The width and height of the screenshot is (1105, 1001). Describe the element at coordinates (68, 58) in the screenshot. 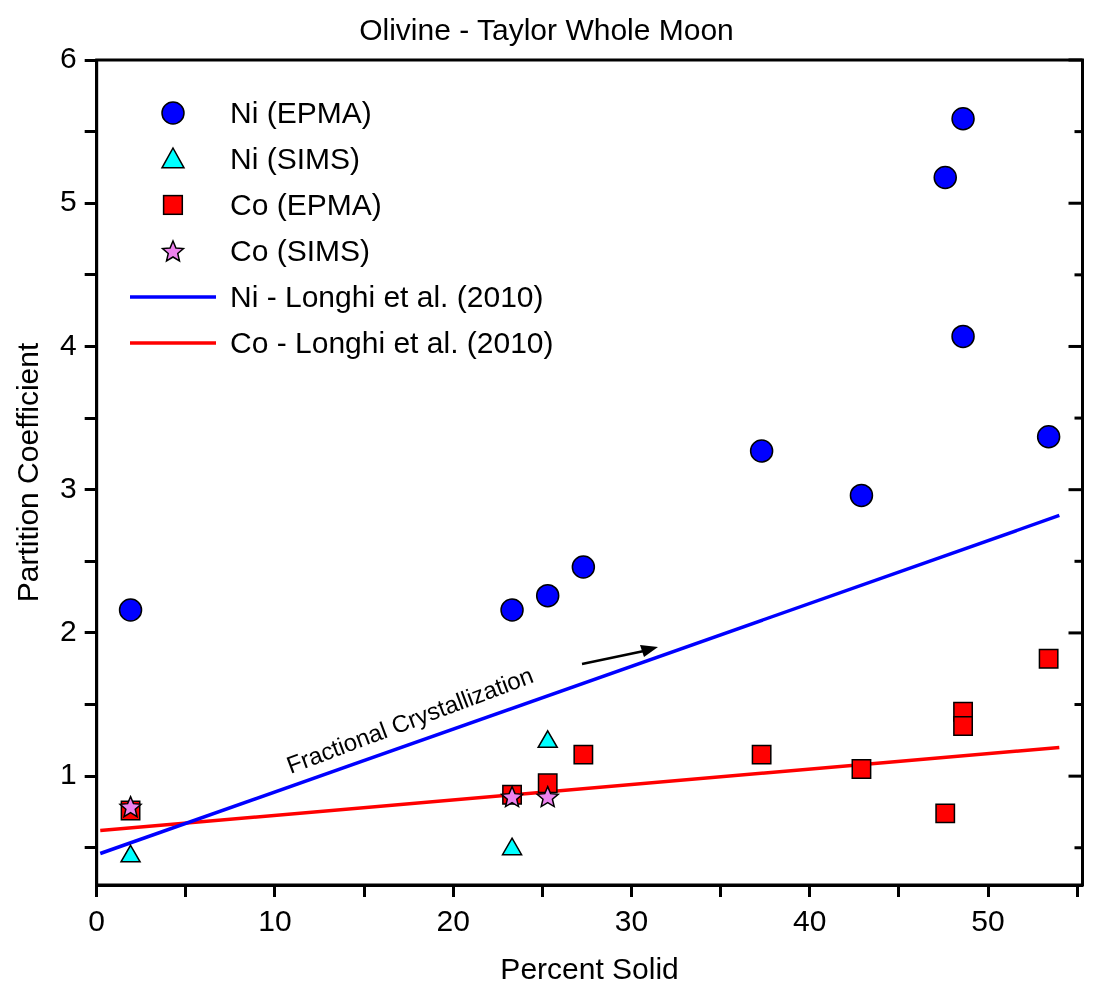

I see `y-tick-label: 6` at that location.